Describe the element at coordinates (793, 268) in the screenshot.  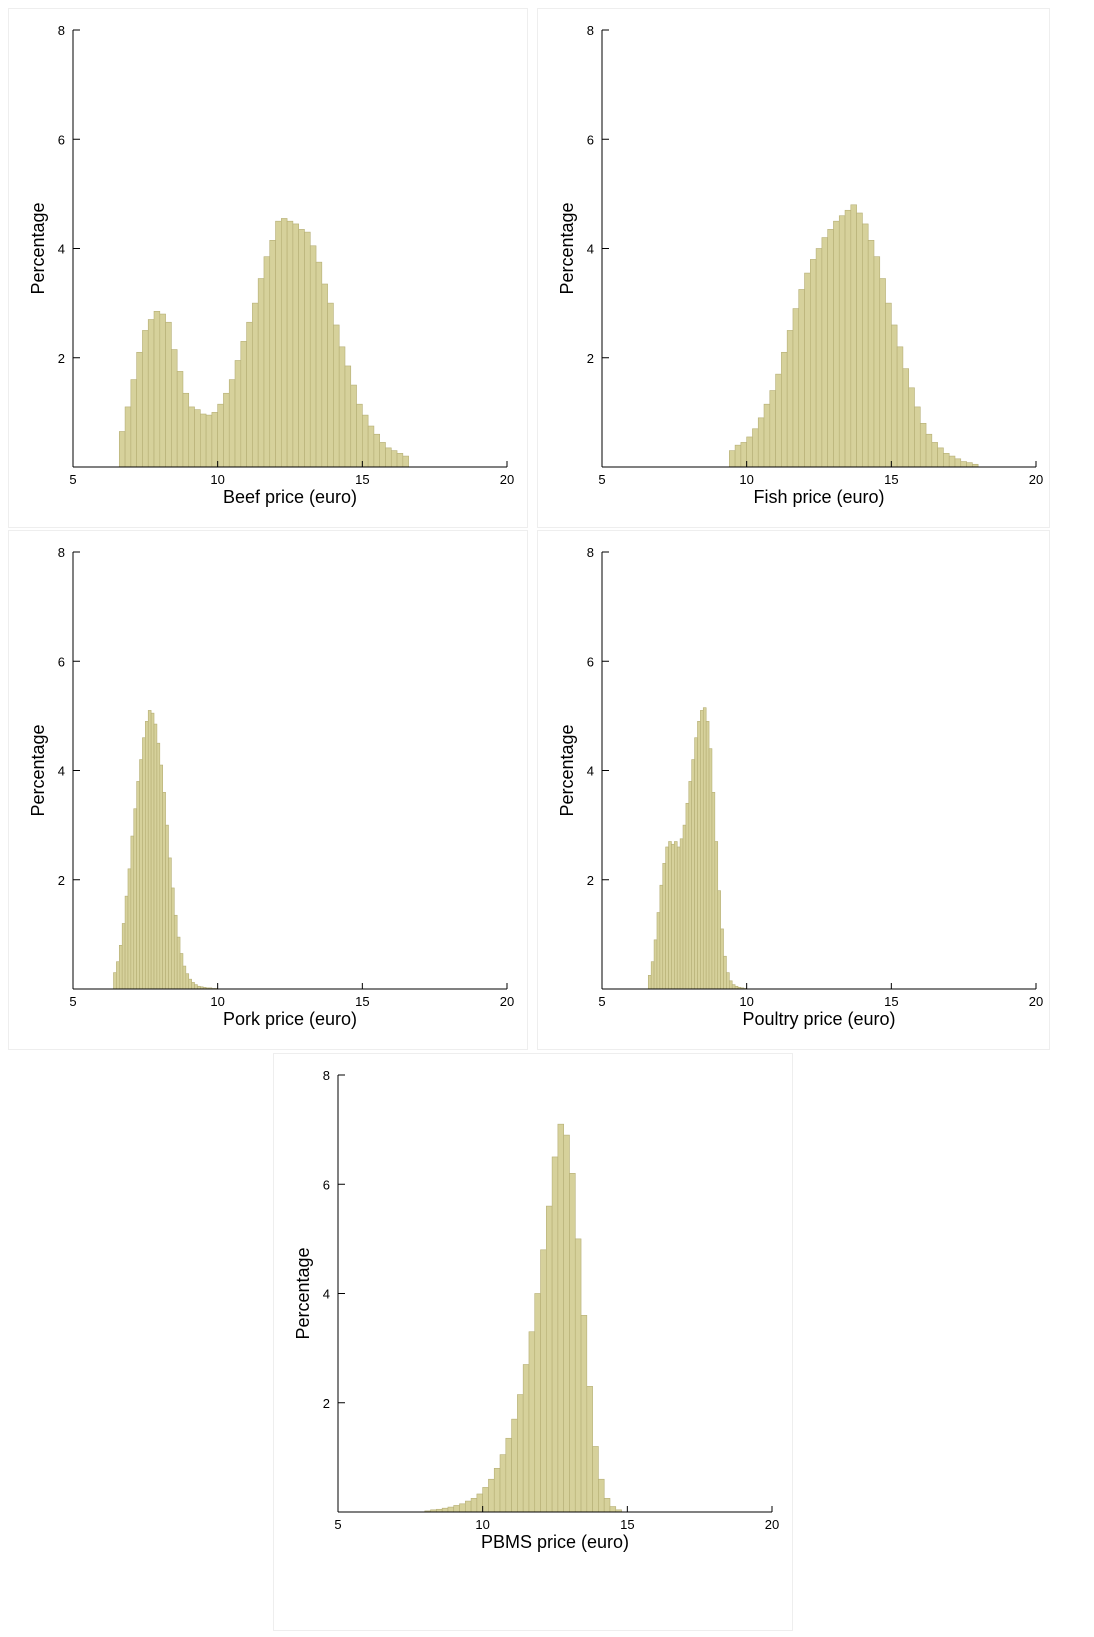
I see `panel: 2 4 6 8 5 10 15 20 Fish price (euro) Percentage` at that location.